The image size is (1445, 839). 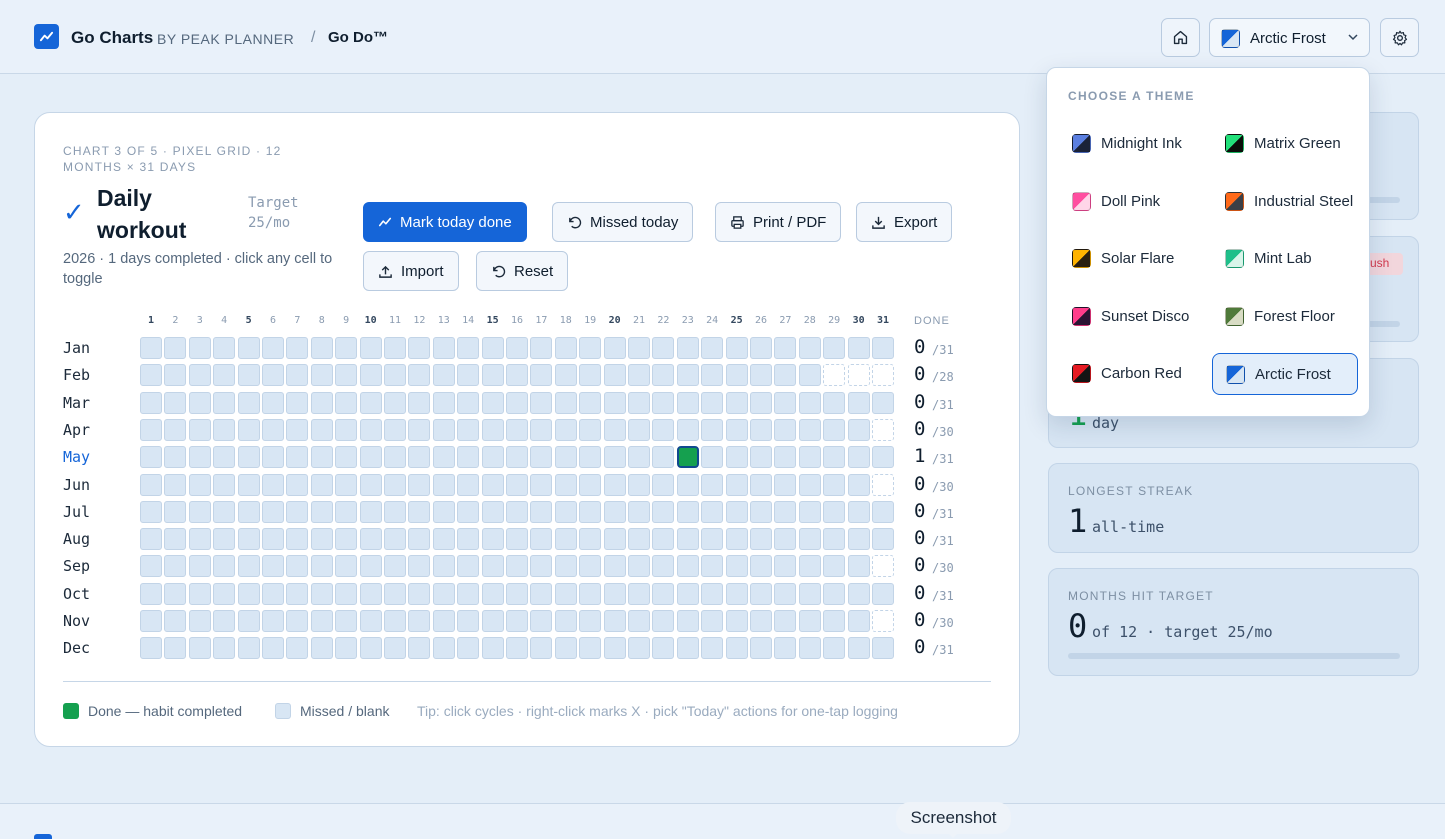 I want to click on theme-option: Arctic Frost, so click(x=1285, y=374).